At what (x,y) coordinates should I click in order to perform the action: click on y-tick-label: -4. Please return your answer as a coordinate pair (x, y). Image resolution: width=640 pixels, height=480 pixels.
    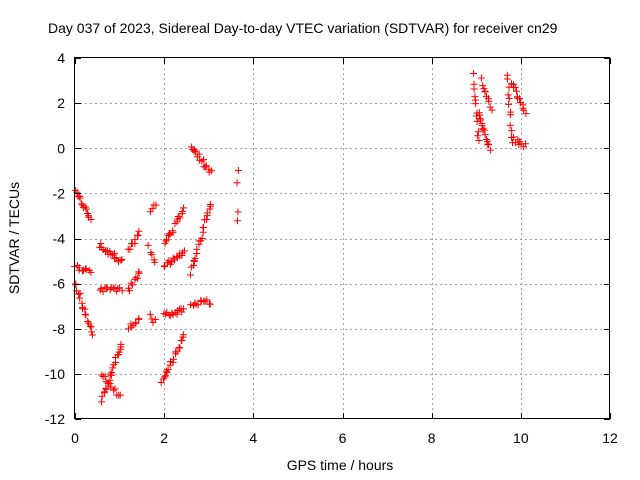
    Looking at the image, I should click on (59, 239).